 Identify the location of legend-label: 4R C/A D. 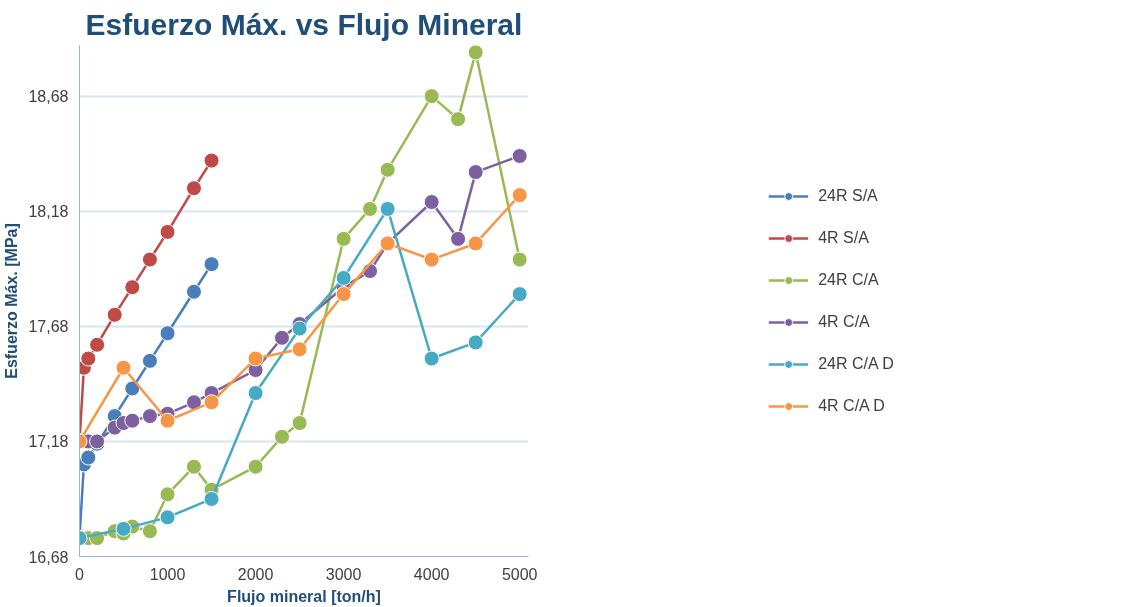
(851, 405).